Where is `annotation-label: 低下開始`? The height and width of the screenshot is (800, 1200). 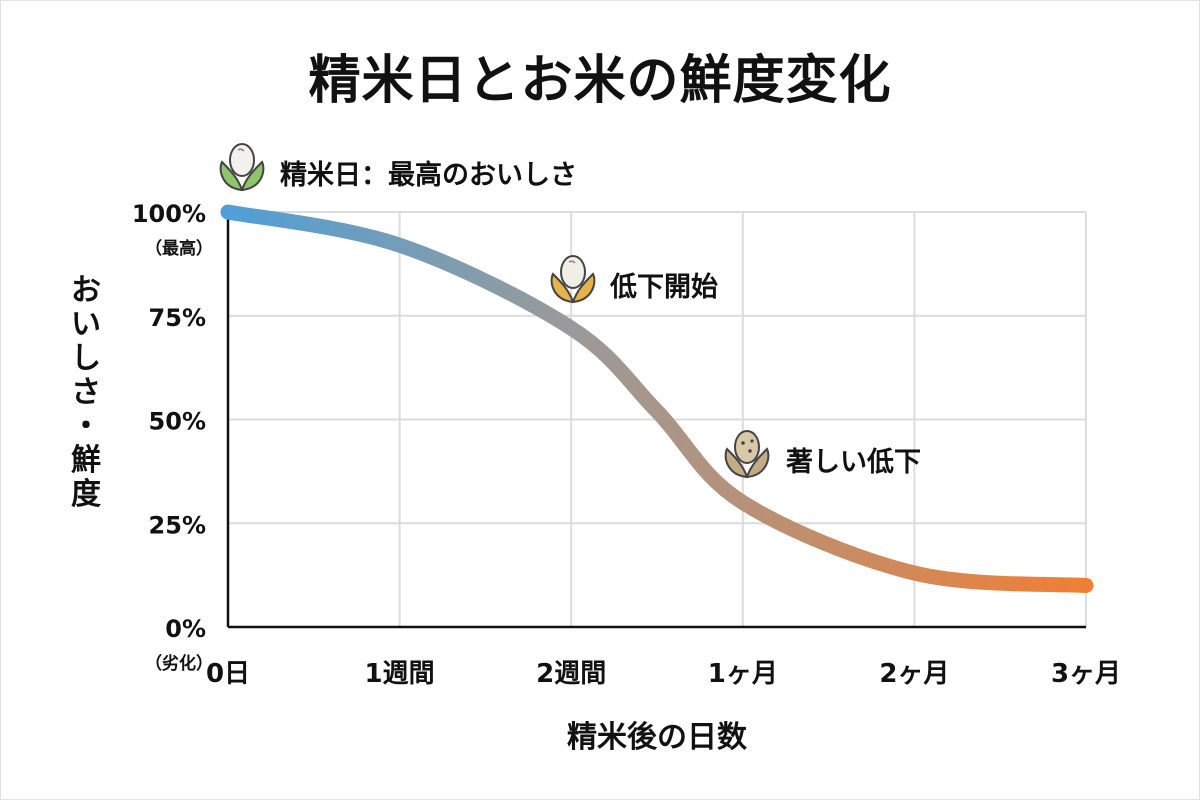 annotation-label: 低下開始 is located at coordinates (663, 287).